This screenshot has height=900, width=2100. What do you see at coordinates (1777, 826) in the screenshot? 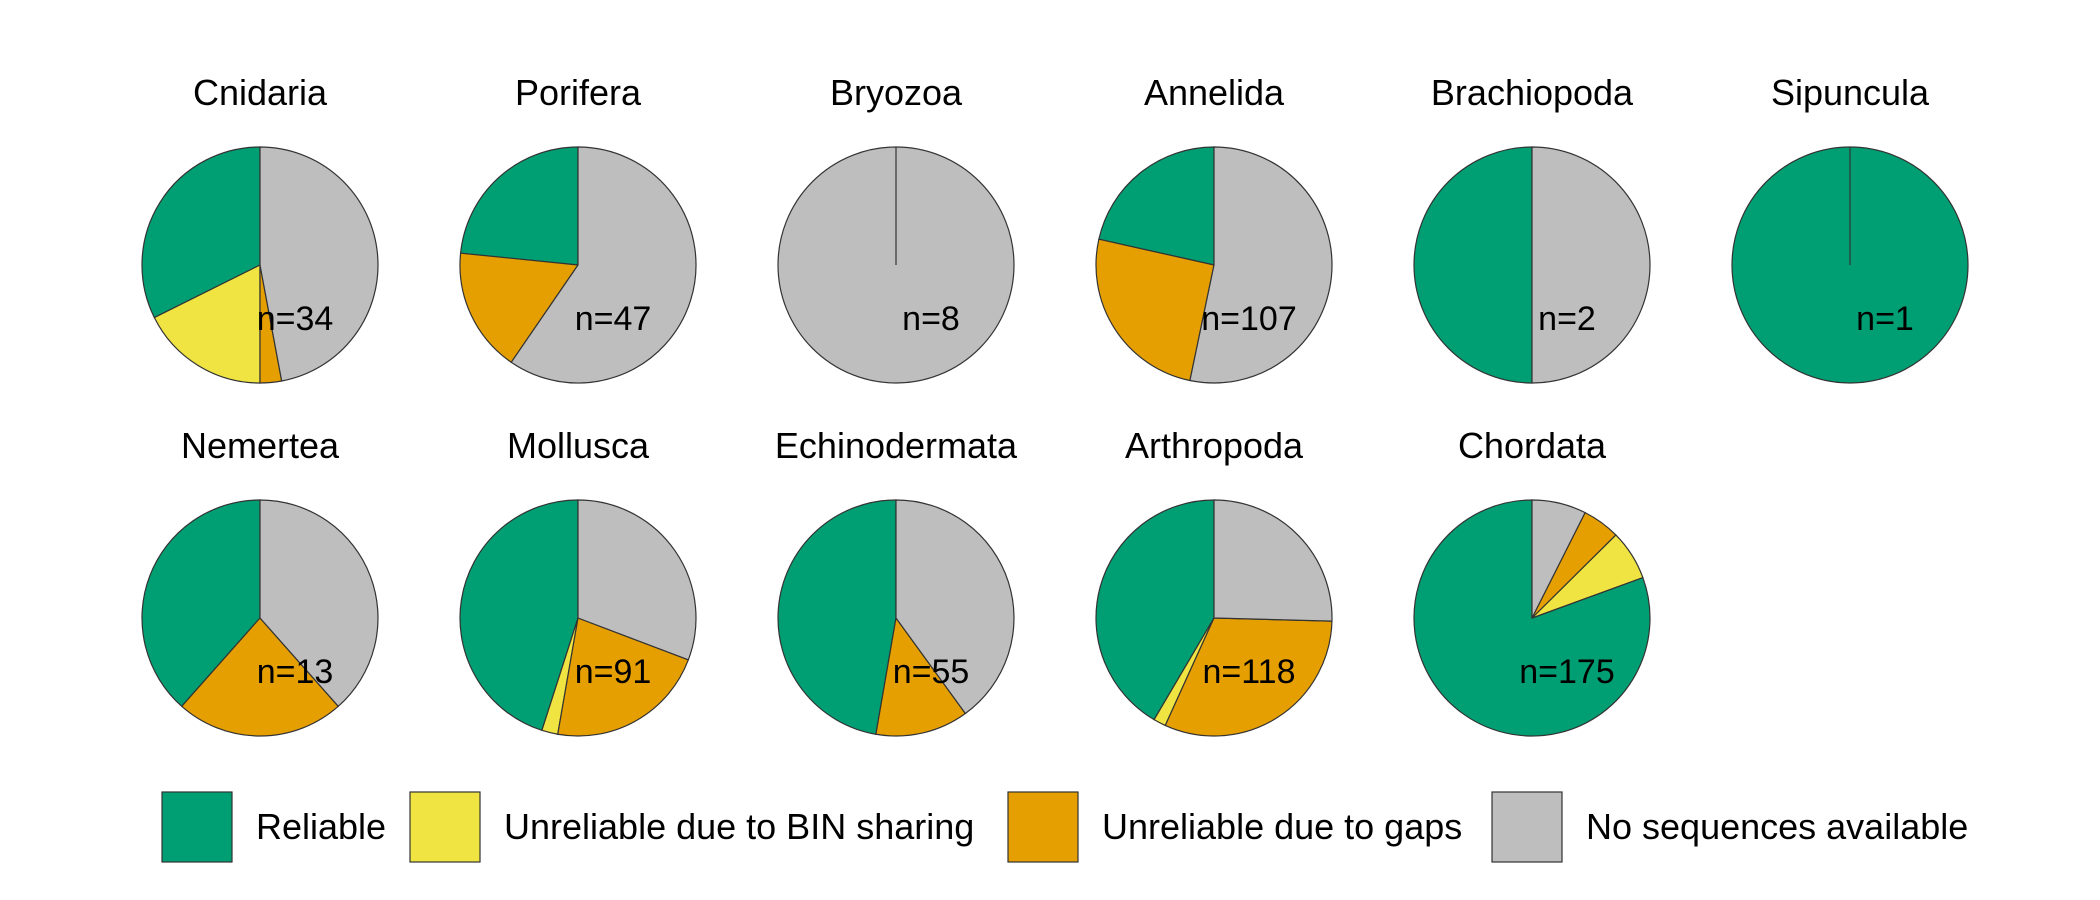
I see `legend-label: No sequences available` at bounding box center [1777, 826].